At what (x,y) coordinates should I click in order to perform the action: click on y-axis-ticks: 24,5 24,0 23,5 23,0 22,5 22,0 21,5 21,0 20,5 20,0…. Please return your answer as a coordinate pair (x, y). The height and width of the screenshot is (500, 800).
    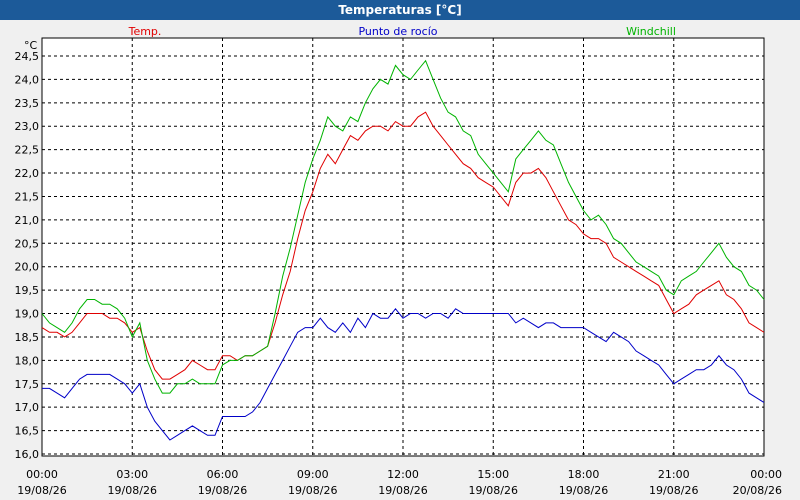
    Looking at the image, I should click on (27, 255).